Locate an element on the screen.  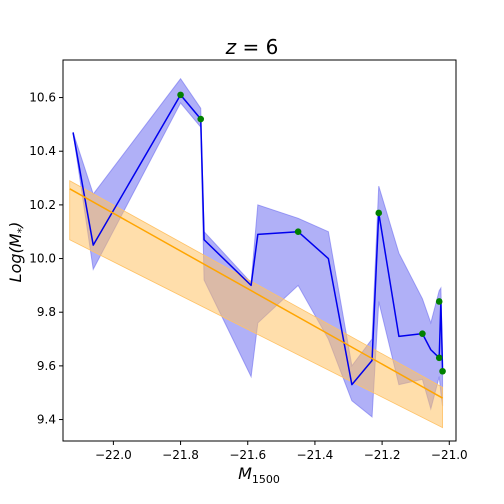
y-tick-label: 10.4 is located at coordinates (42, 151).